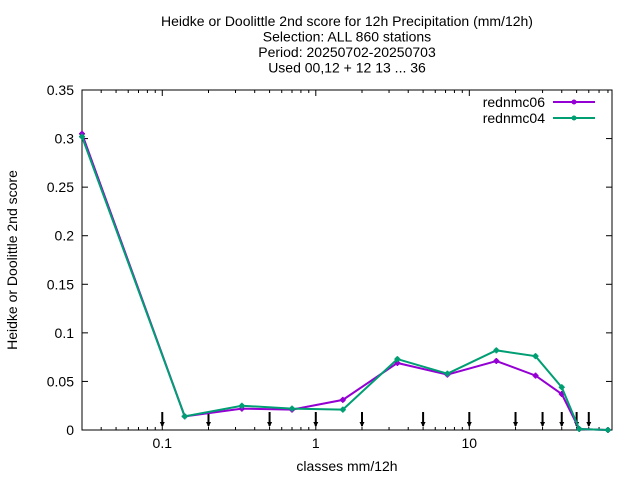 This screenshot has height=480, width=640. Describe the element at coordinates (65, 333) in the screenshot. I see `y-tick-label: 0.1` at that location.